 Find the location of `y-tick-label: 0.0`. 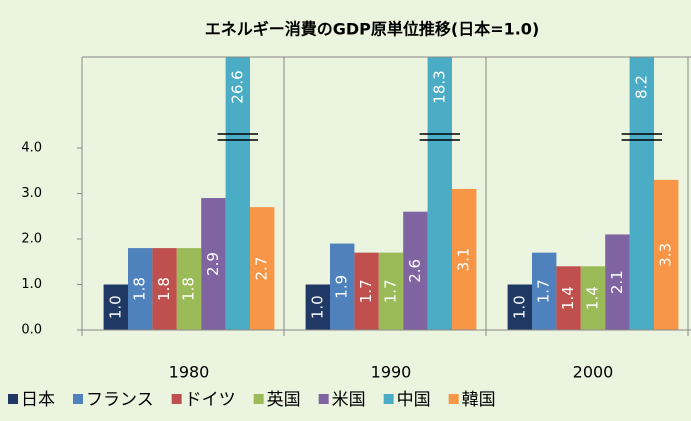

y-tick-label: 0.0 is located at coordinates (31, 330).